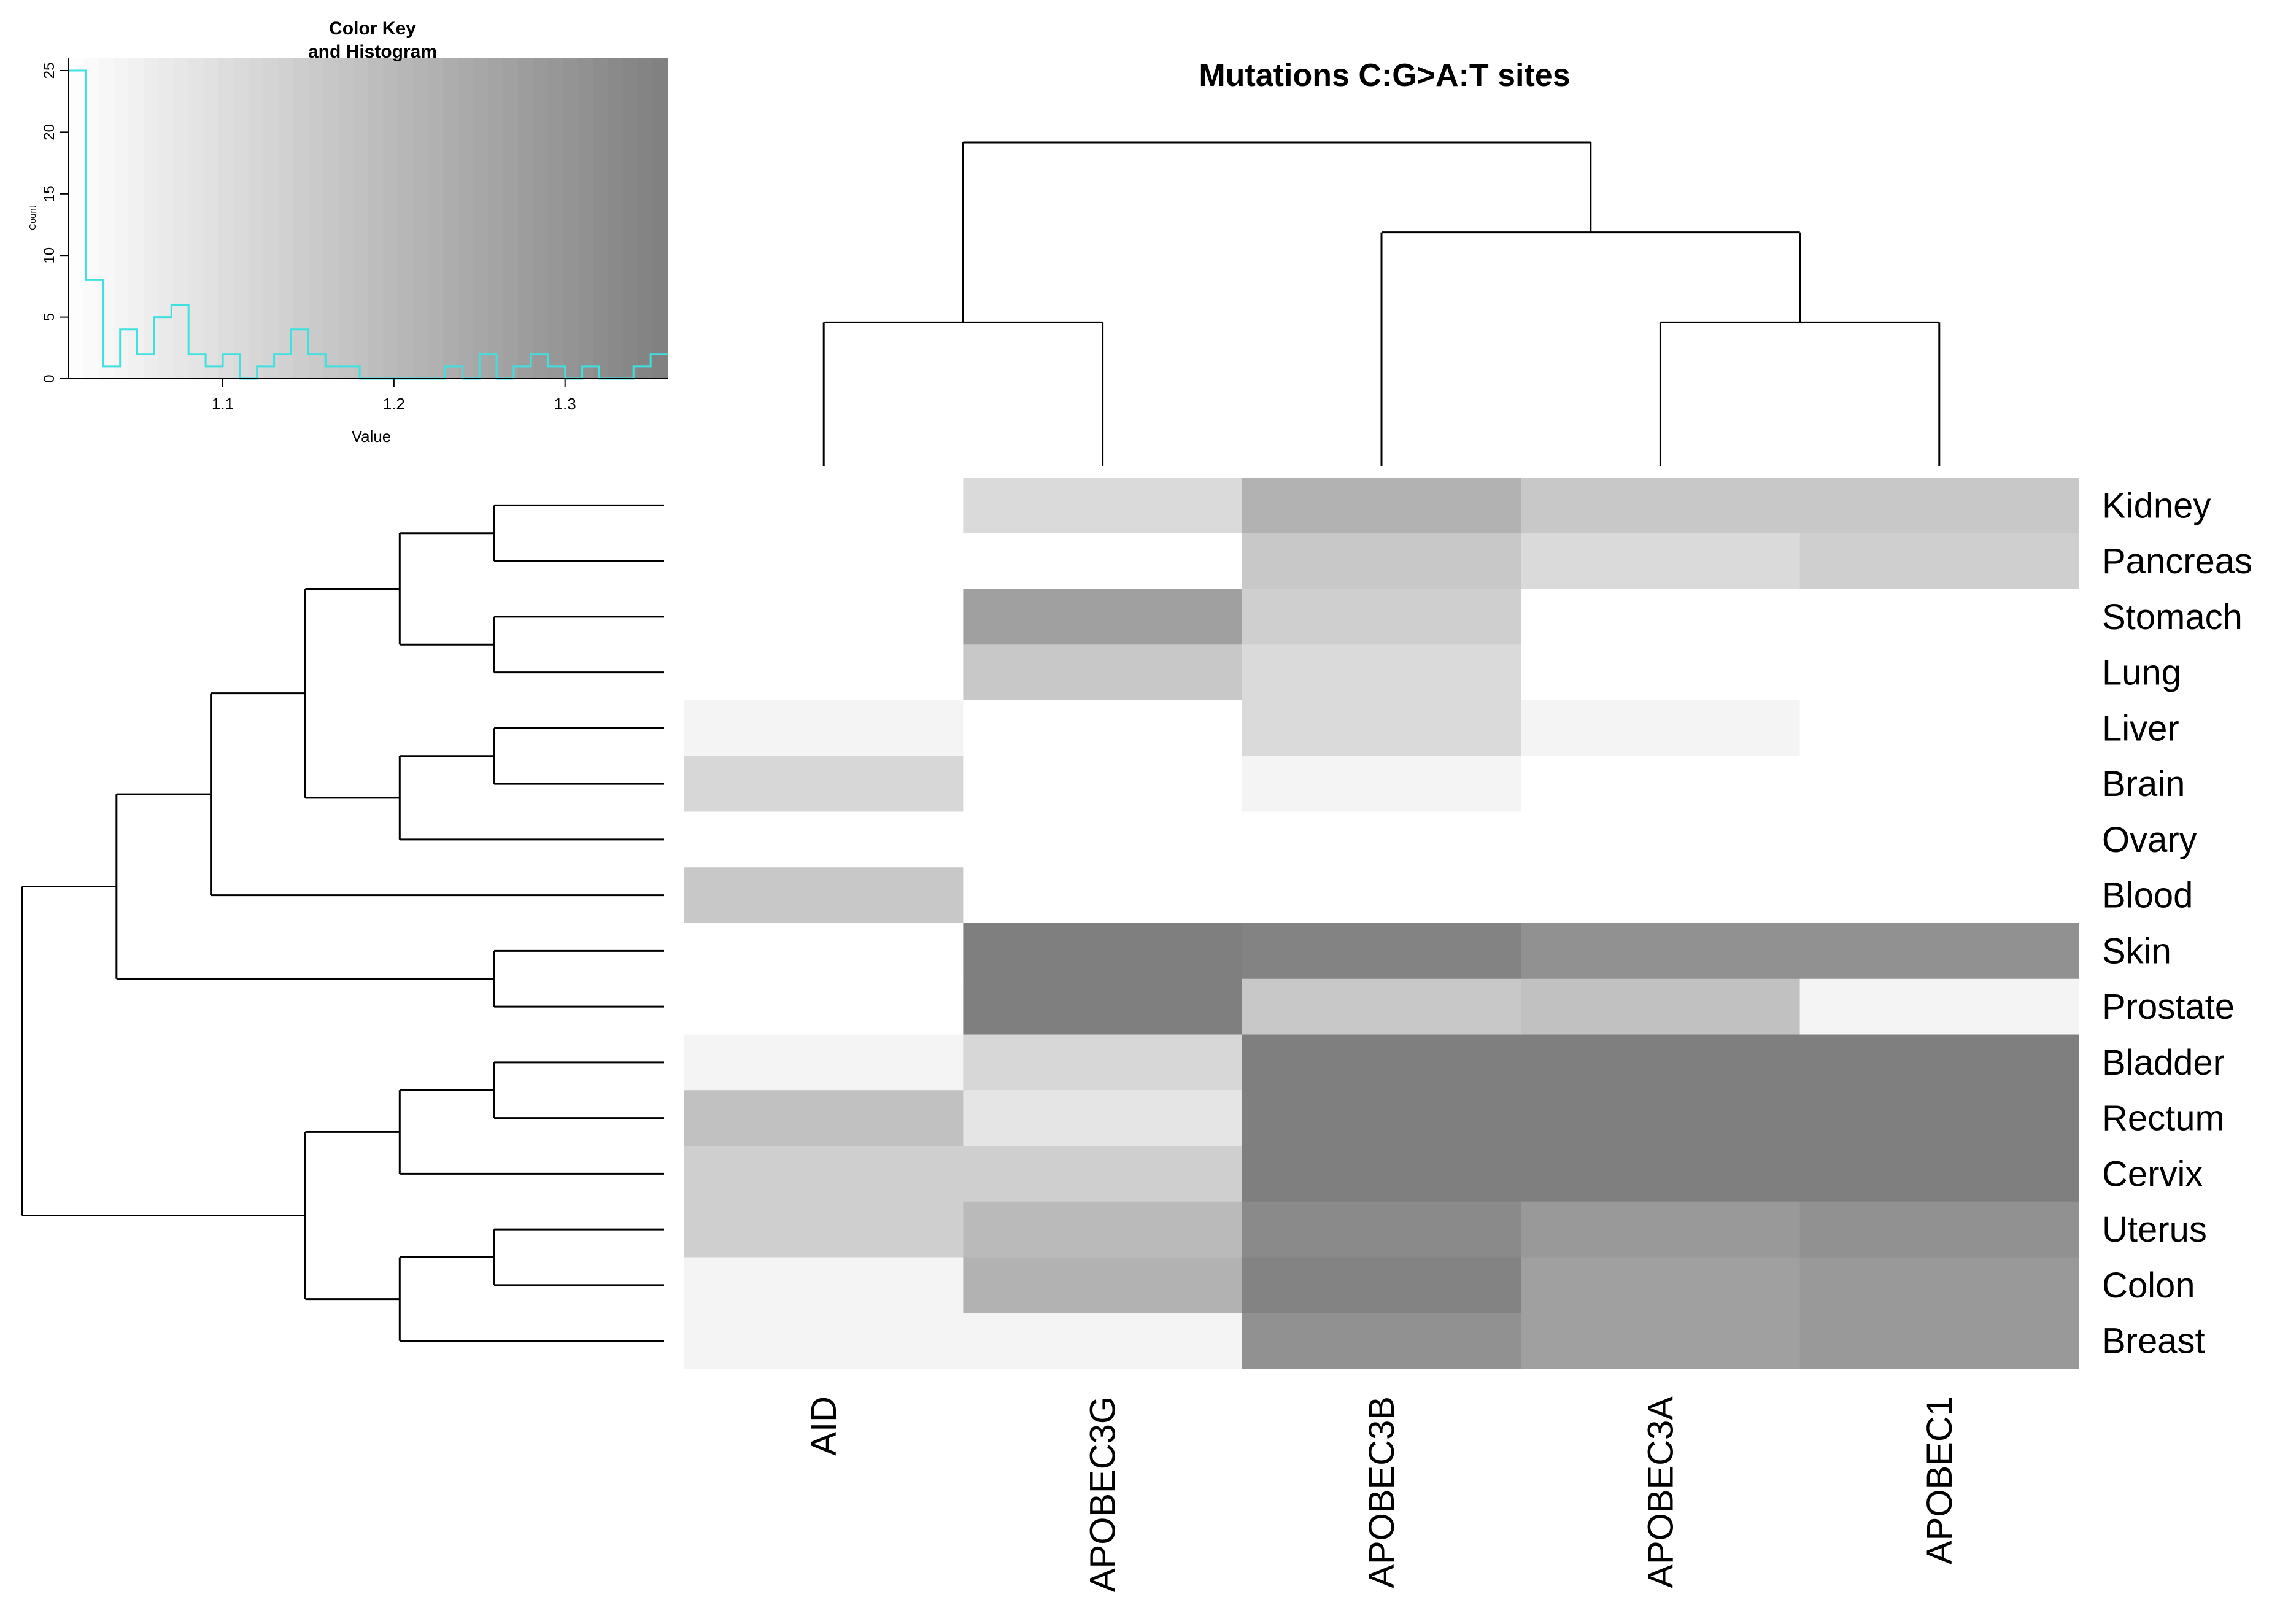  I want to click on heatmap-cell-rectum-apobec3a, so click(1661, 1118).